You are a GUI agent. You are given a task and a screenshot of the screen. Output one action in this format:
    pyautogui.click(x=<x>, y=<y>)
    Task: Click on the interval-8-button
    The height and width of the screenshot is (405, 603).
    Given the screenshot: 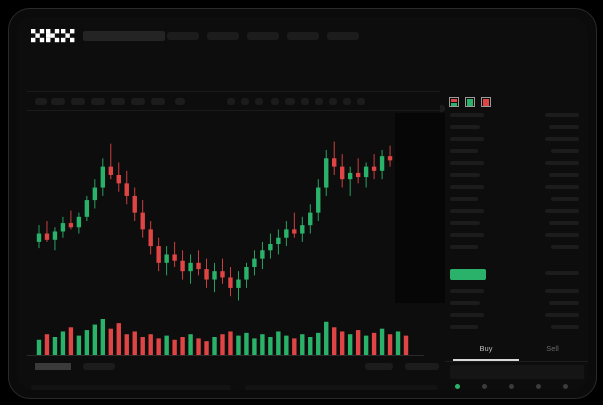 What is the action you would take?
    pyautogui.click(x=180, y=101)
    